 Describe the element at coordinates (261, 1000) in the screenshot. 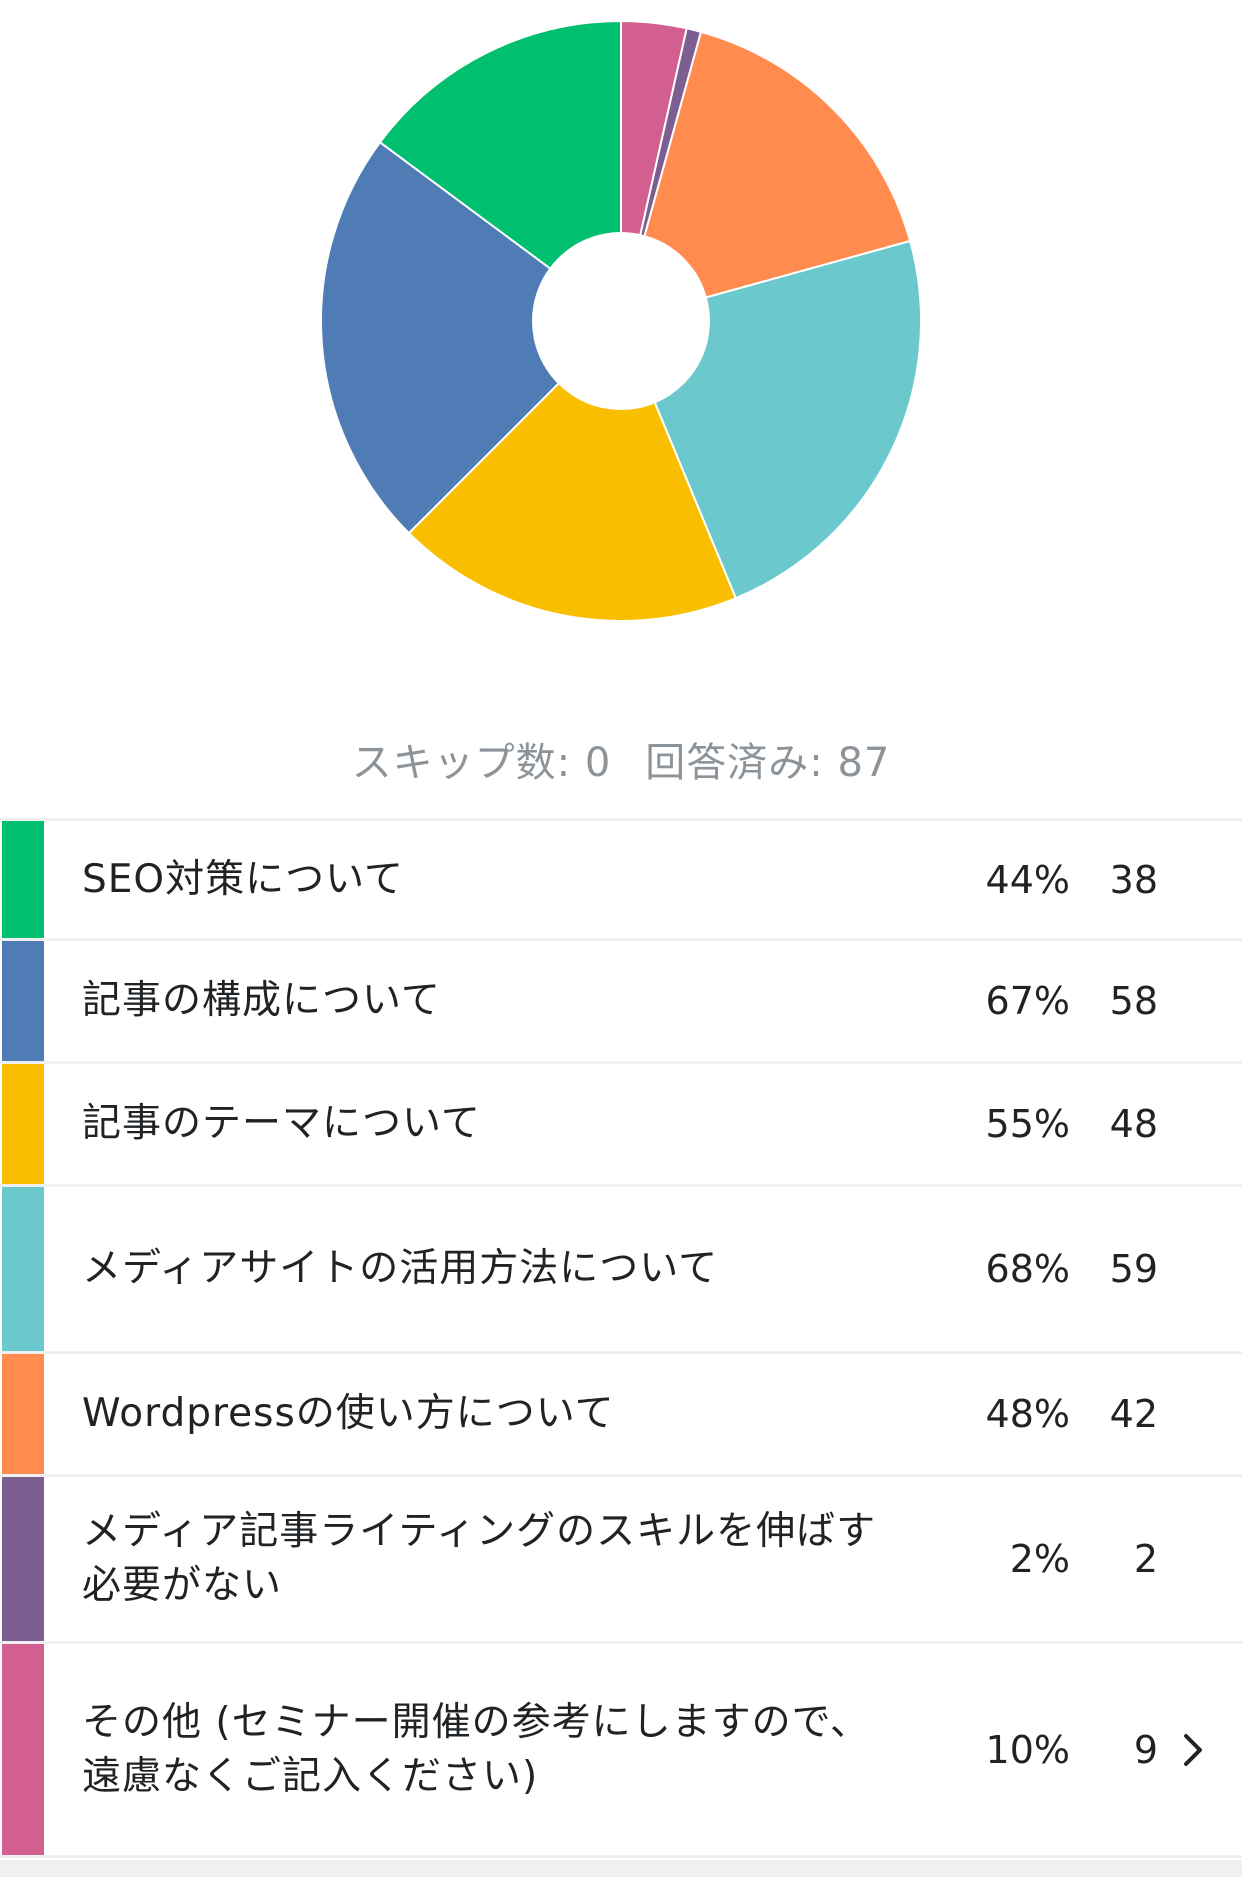

I see `answer-label: 記事の構成について` at that location.